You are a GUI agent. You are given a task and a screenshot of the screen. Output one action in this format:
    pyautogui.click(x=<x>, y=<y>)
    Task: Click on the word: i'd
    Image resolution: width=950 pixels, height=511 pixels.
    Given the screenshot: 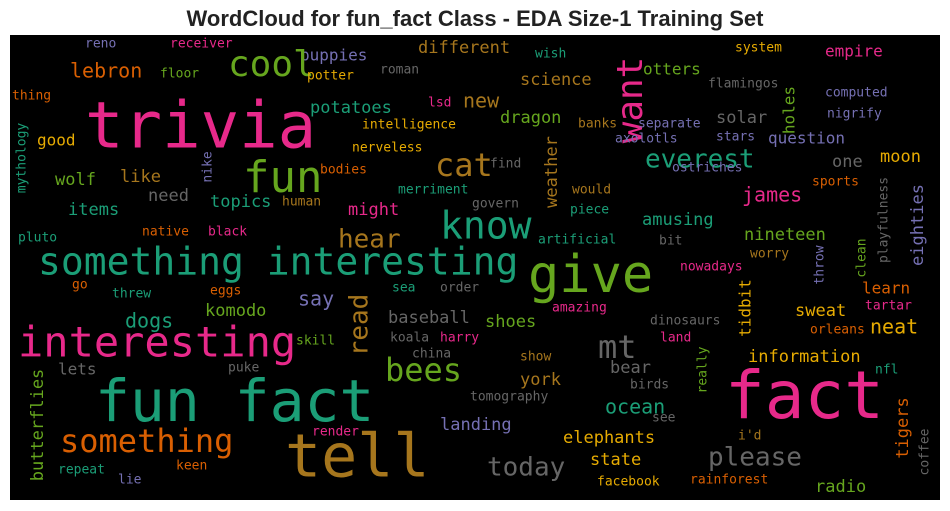 What is the action you would take?
    pyautogui.click(x=749, y=436)
    